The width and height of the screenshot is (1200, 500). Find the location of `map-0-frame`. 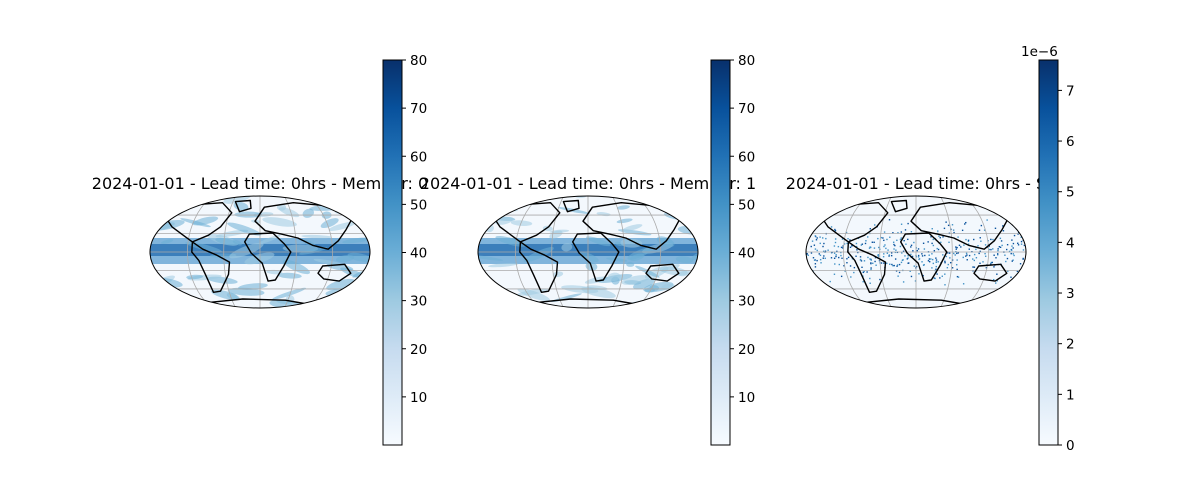

map-0-frame is located at coordinates (260, 252).